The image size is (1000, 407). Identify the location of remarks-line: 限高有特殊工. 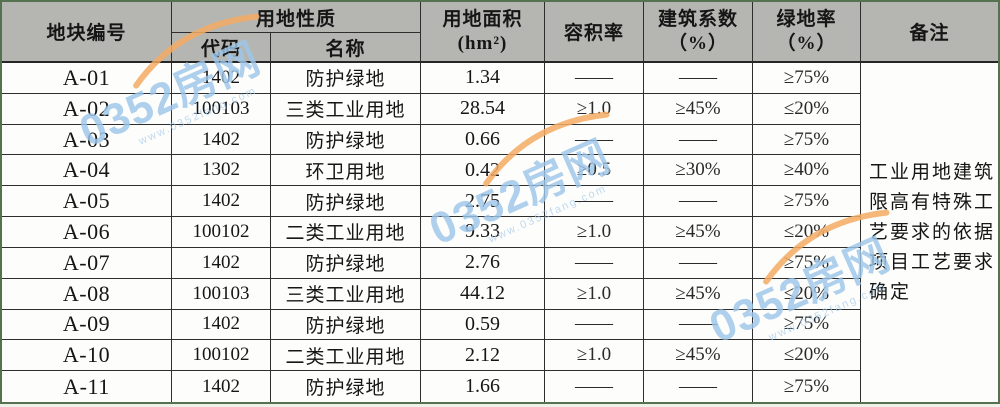
(932, 202).